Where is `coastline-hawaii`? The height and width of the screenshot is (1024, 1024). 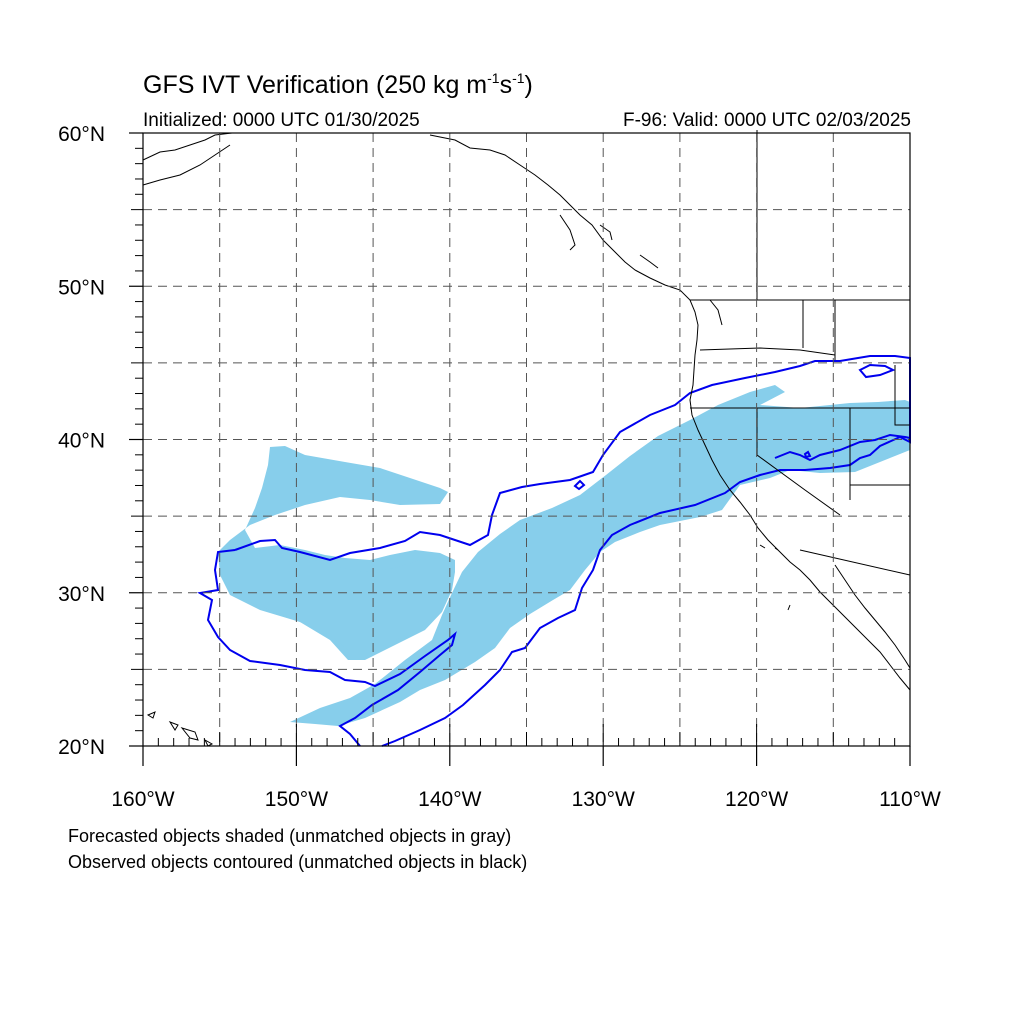
coastline-hawaii is located at coordinates (180, 729).